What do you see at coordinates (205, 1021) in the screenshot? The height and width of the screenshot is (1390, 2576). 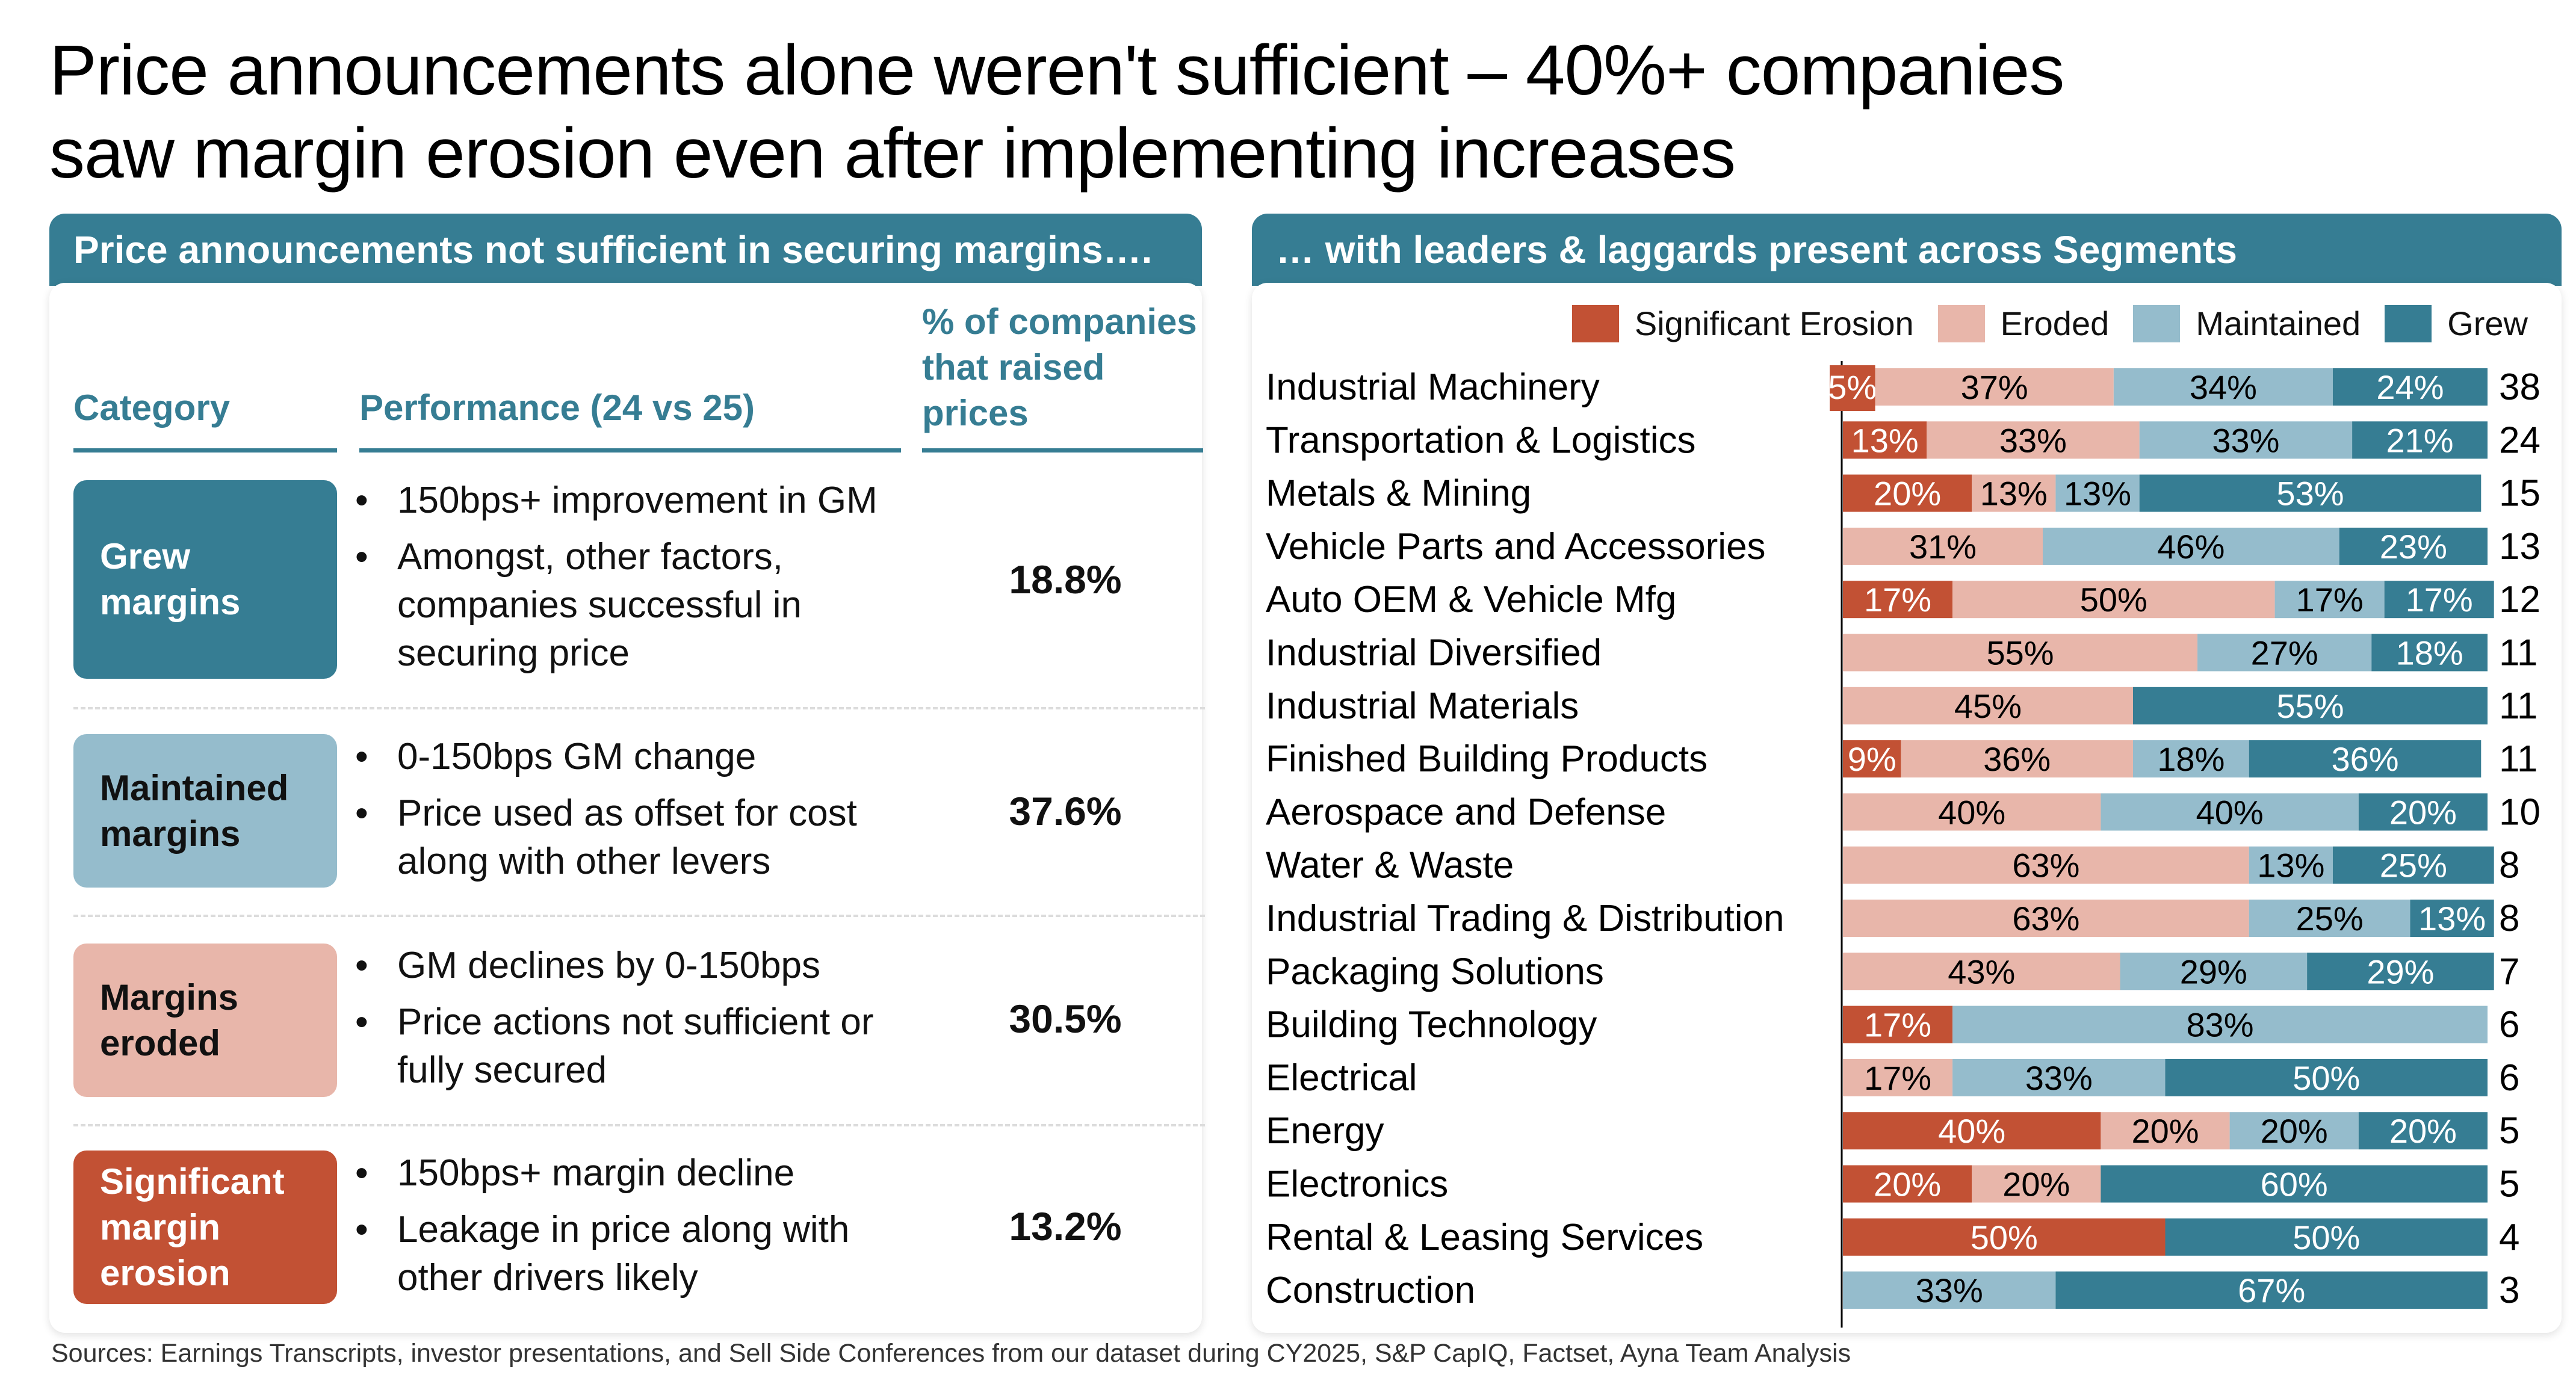 I see `category-badge-eroded: Margins eroded` at bounding box center [205, 1021].